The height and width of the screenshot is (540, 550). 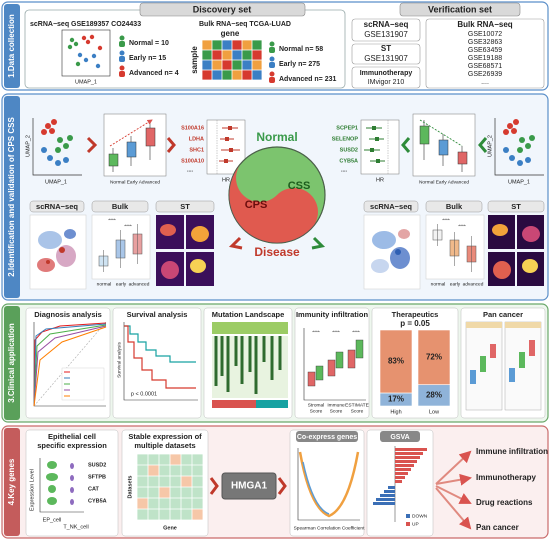 I want to click on boxplot, so click(x=444, y=145).